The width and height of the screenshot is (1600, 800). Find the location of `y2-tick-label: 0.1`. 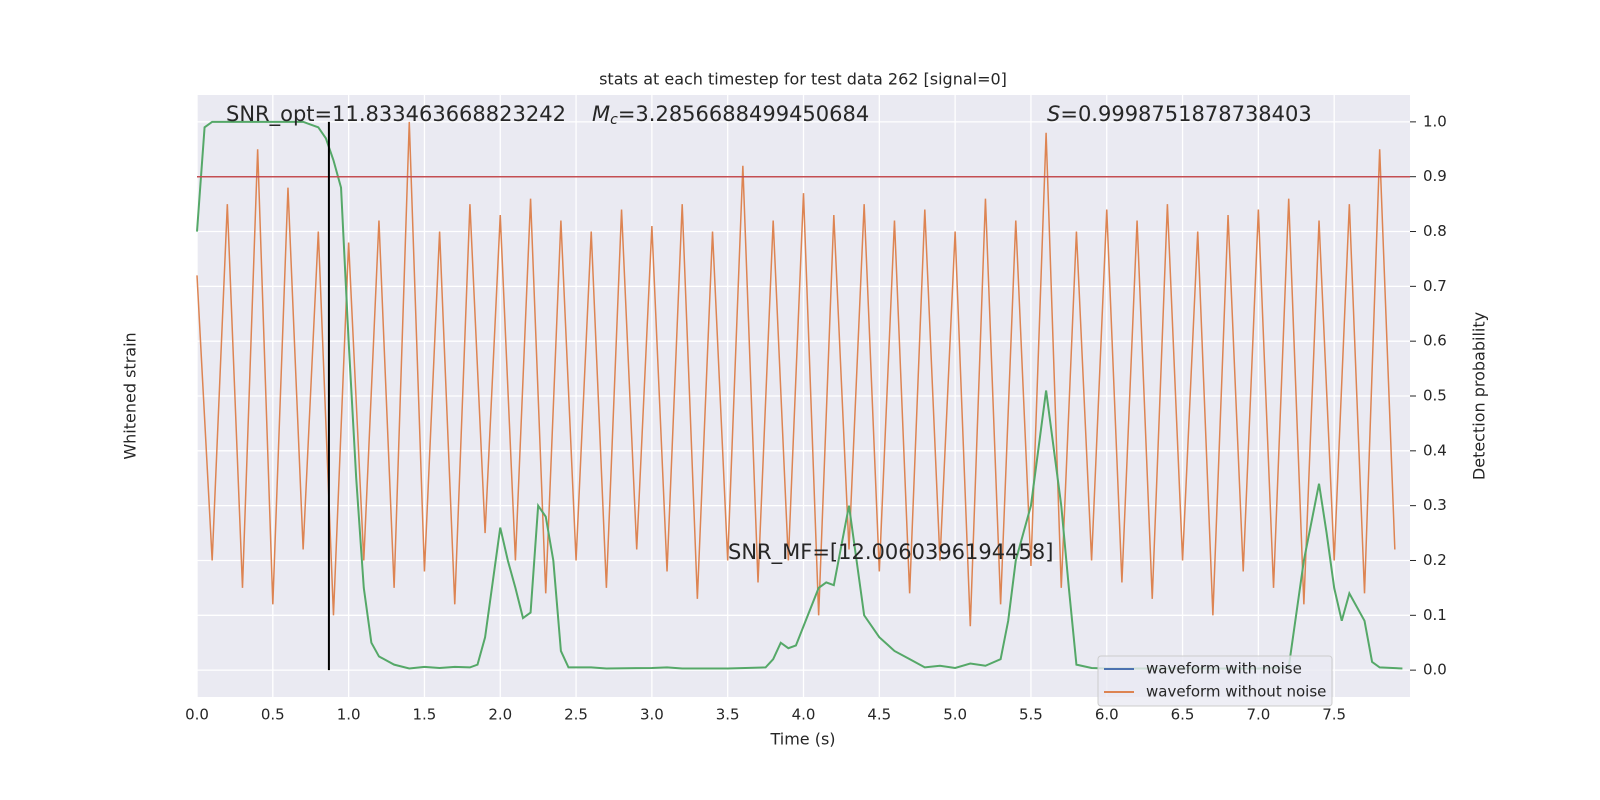

y2-tick-label: 0.1 is located at coordinates (1435, 615).